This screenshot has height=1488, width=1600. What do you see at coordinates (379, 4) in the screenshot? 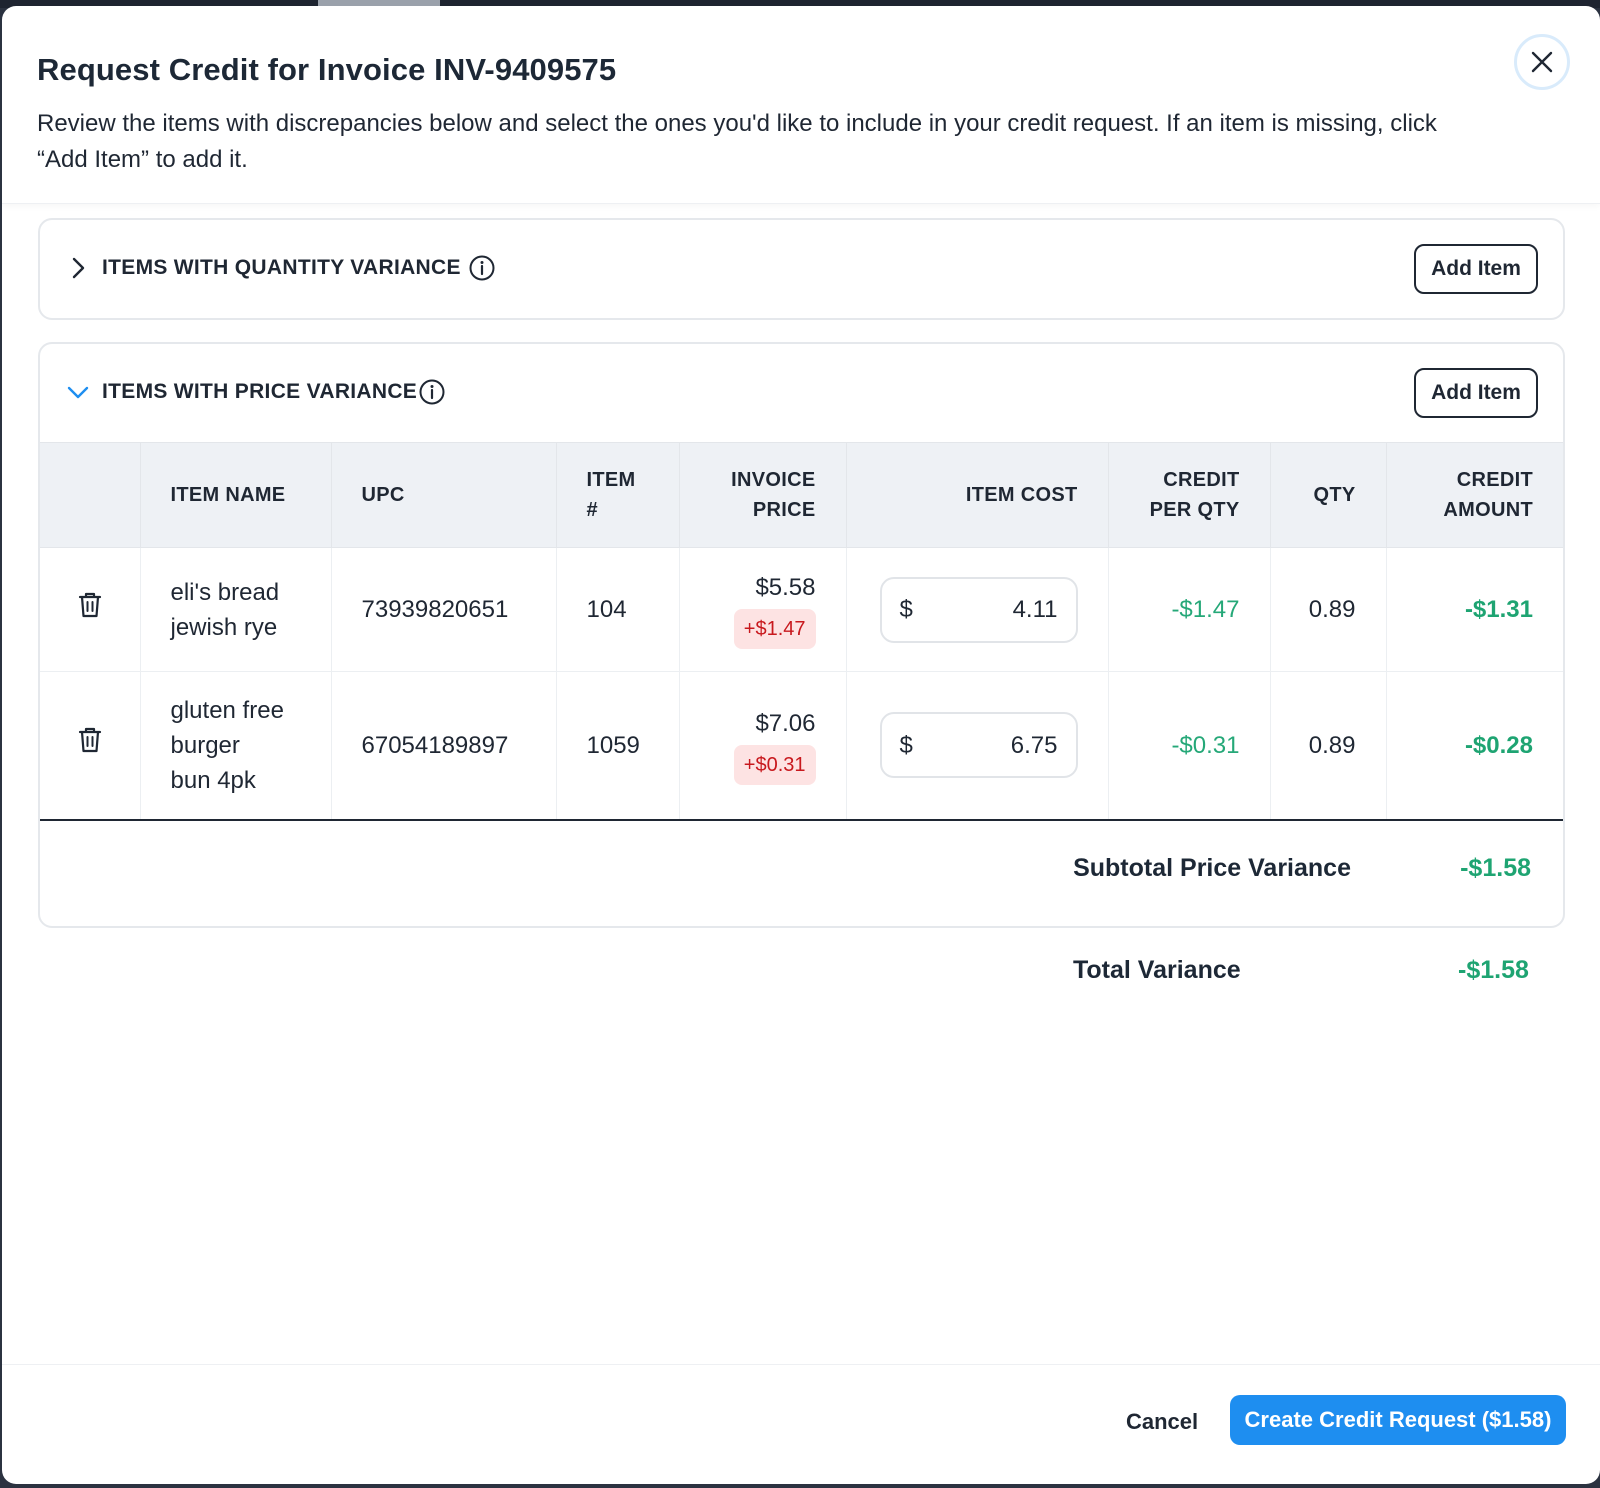
I see `backdrop-tab` at bounding box center [379, 4].